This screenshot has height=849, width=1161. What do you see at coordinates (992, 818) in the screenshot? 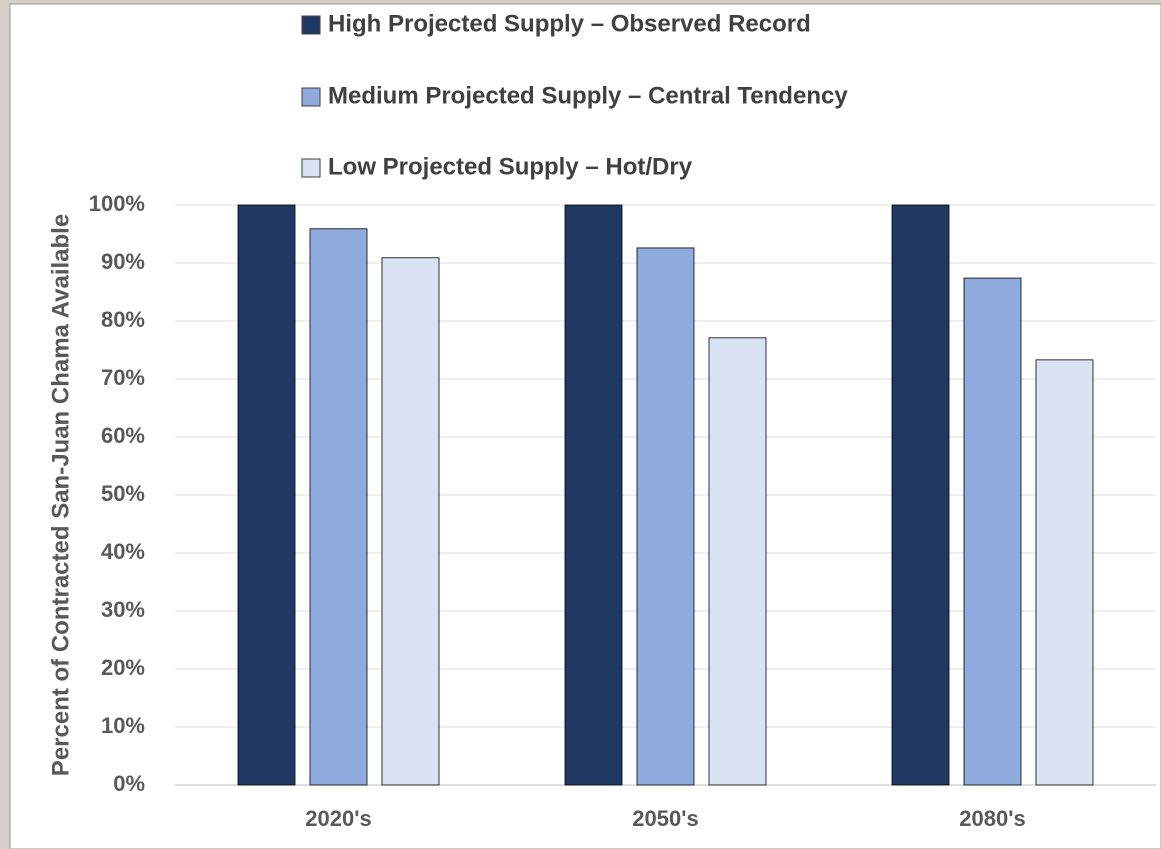
I see `x-tick-label: 2080's` at bounding box center [992, 818].